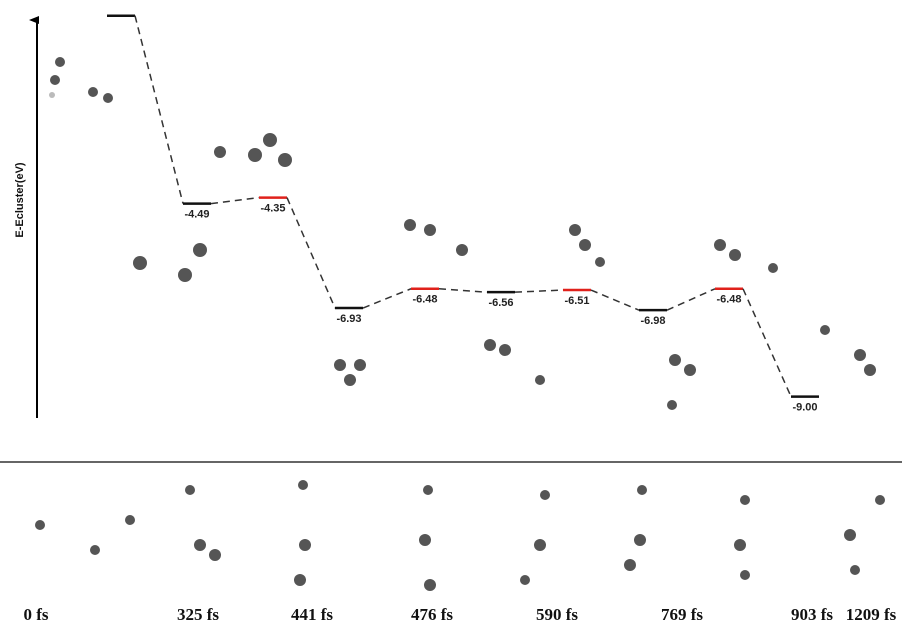  Describe the element at coordinates (576, 301) in the screenshot. I see `value-label: -6.51` at that location.